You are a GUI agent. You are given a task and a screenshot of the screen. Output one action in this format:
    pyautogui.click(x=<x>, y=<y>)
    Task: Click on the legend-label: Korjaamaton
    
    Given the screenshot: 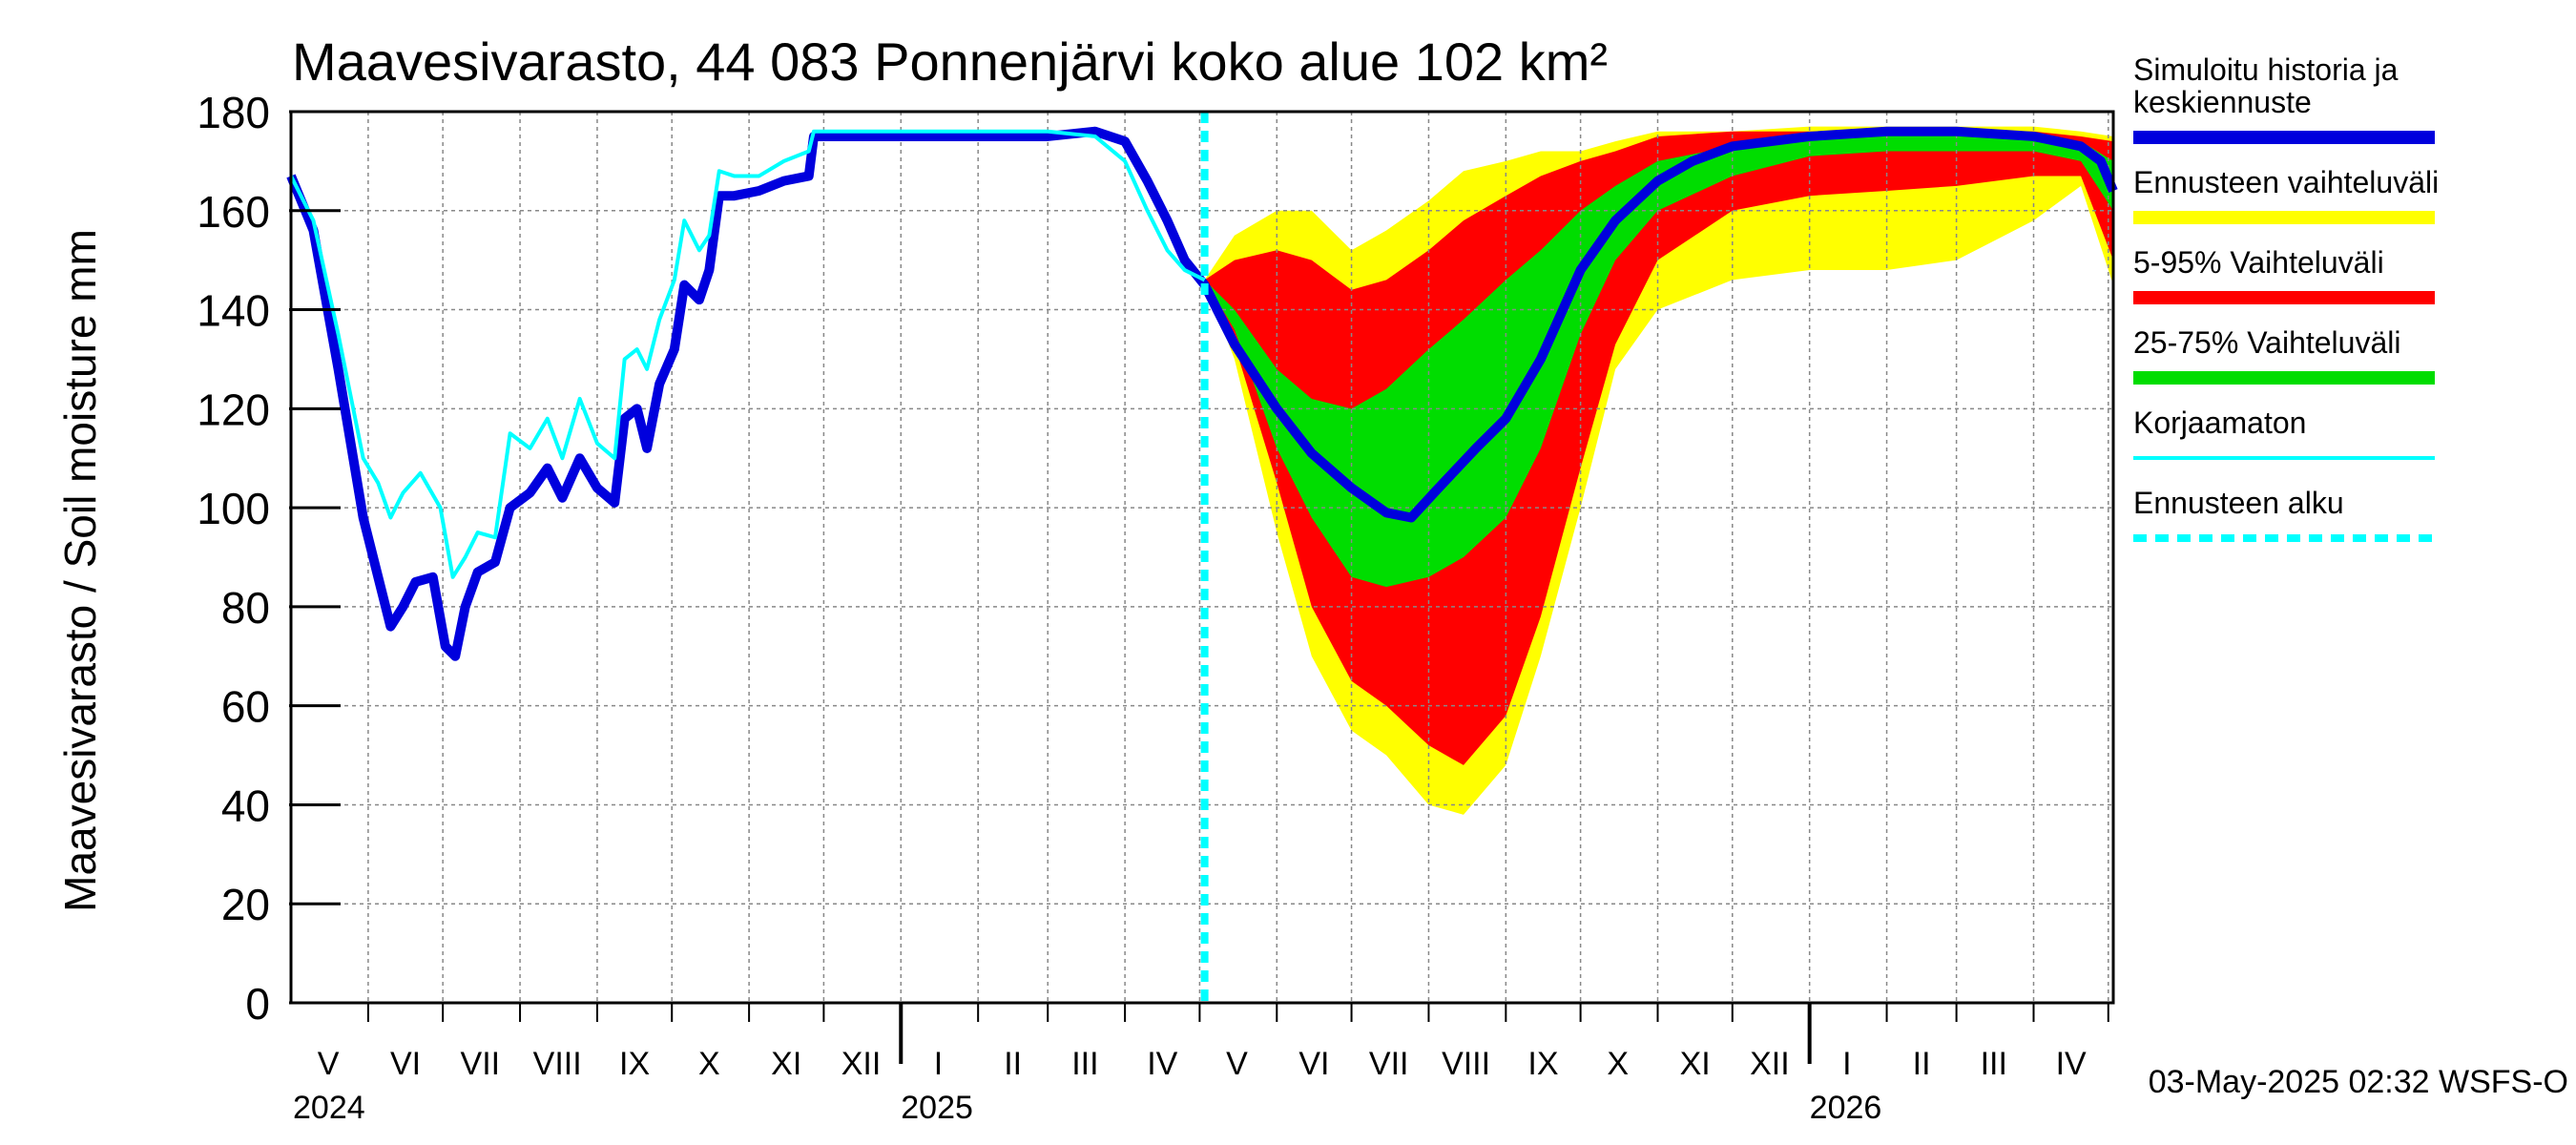 What is the action you would take?
    pyautogui.click(x=2219, y=423)
    